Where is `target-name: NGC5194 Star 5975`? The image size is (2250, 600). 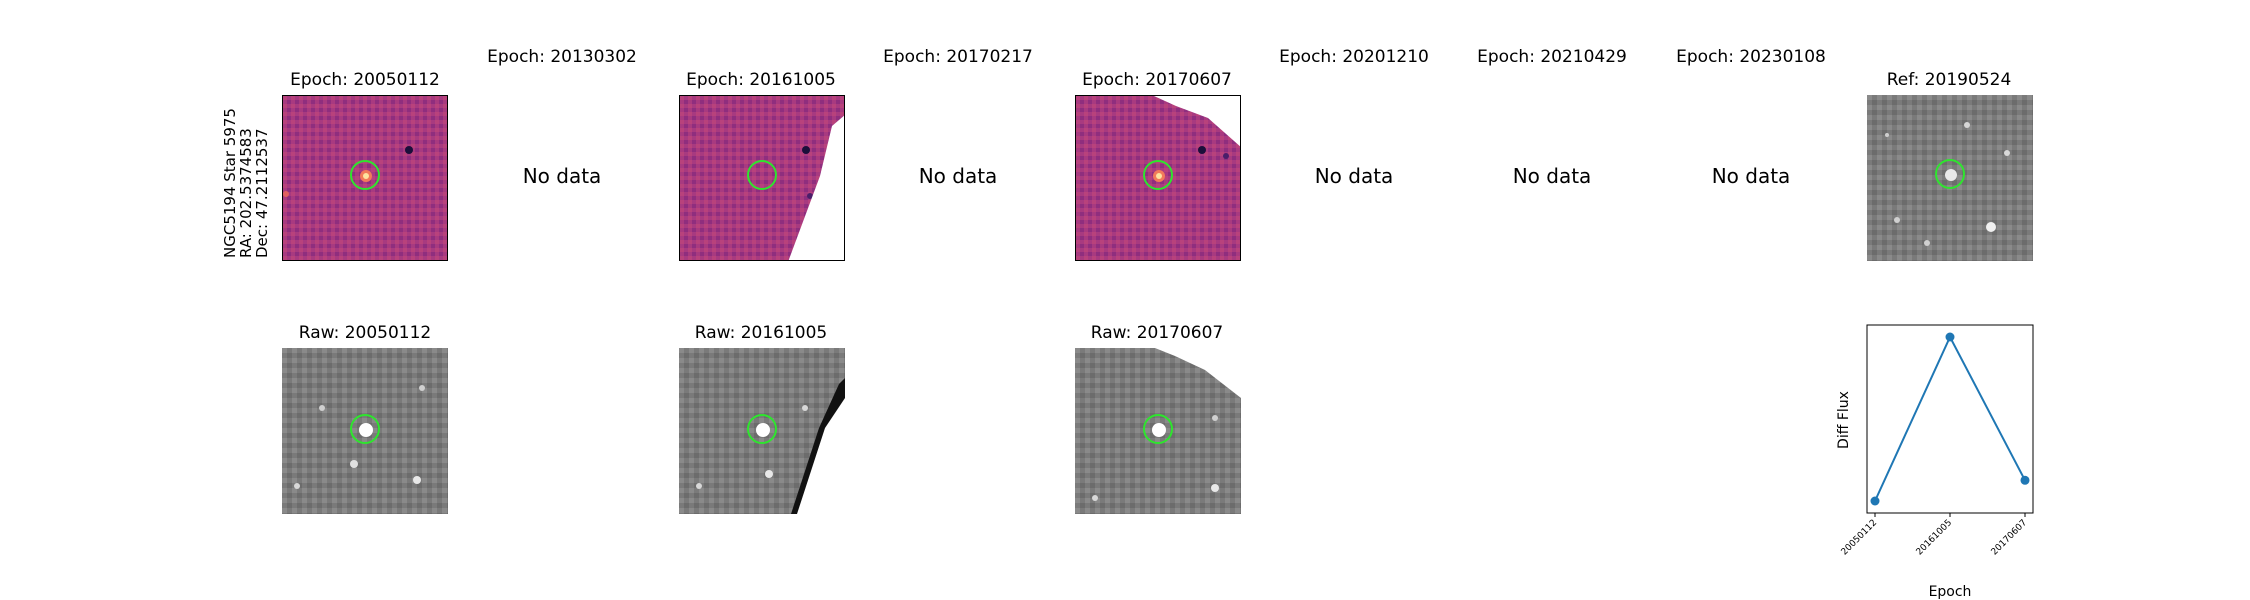
target-name: NGC5194 Star 5975 is located at coordinates (230, 183).